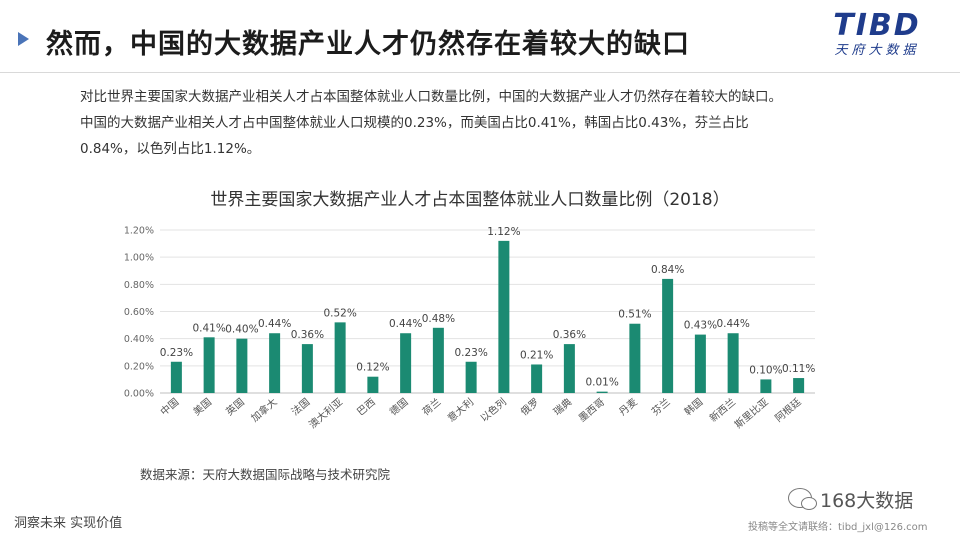 The image size is (960, 540). What do you see at coordinates (591, 410) in the screenshot?
I see `x-tick-label: 墨西哥` at bounding box center [591, 410].